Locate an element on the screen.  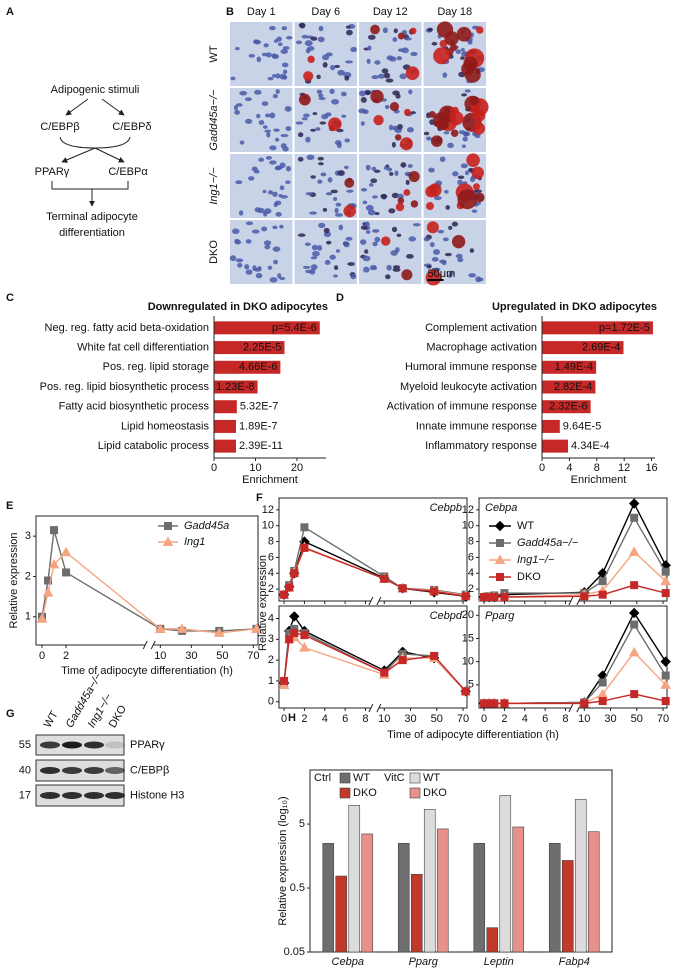
series-line is located at coordinates (575, 574).